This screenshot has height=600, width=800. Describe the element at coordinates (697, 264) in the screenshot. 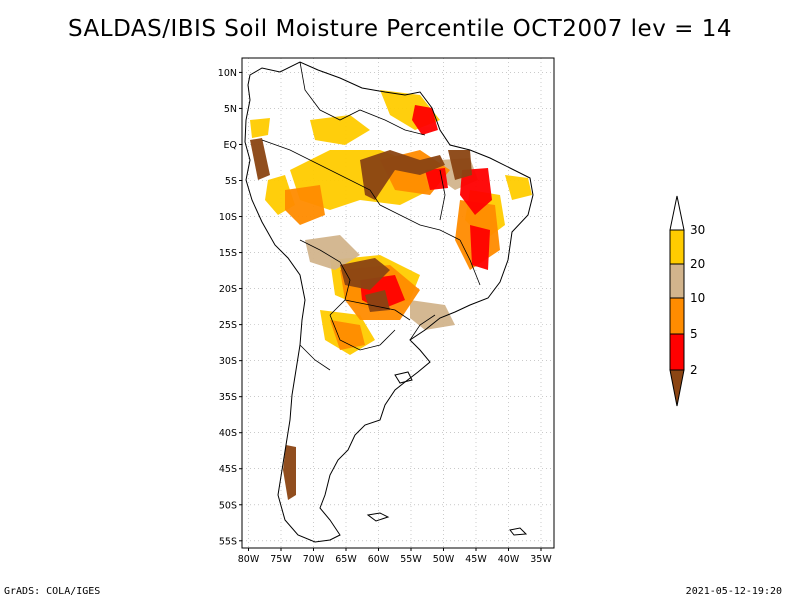

I see `colorbar-label-20: 20` at that location.